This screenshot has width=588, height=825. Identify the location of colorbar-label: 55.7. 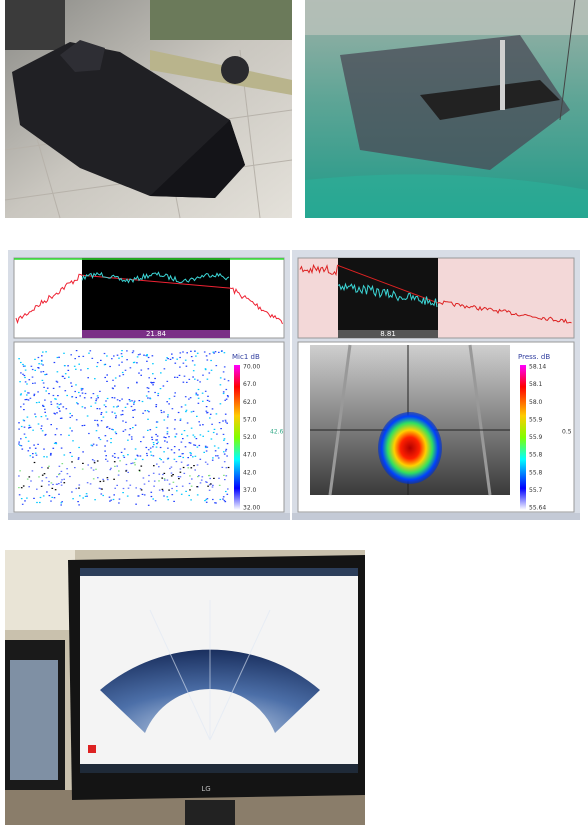
(536, 490).